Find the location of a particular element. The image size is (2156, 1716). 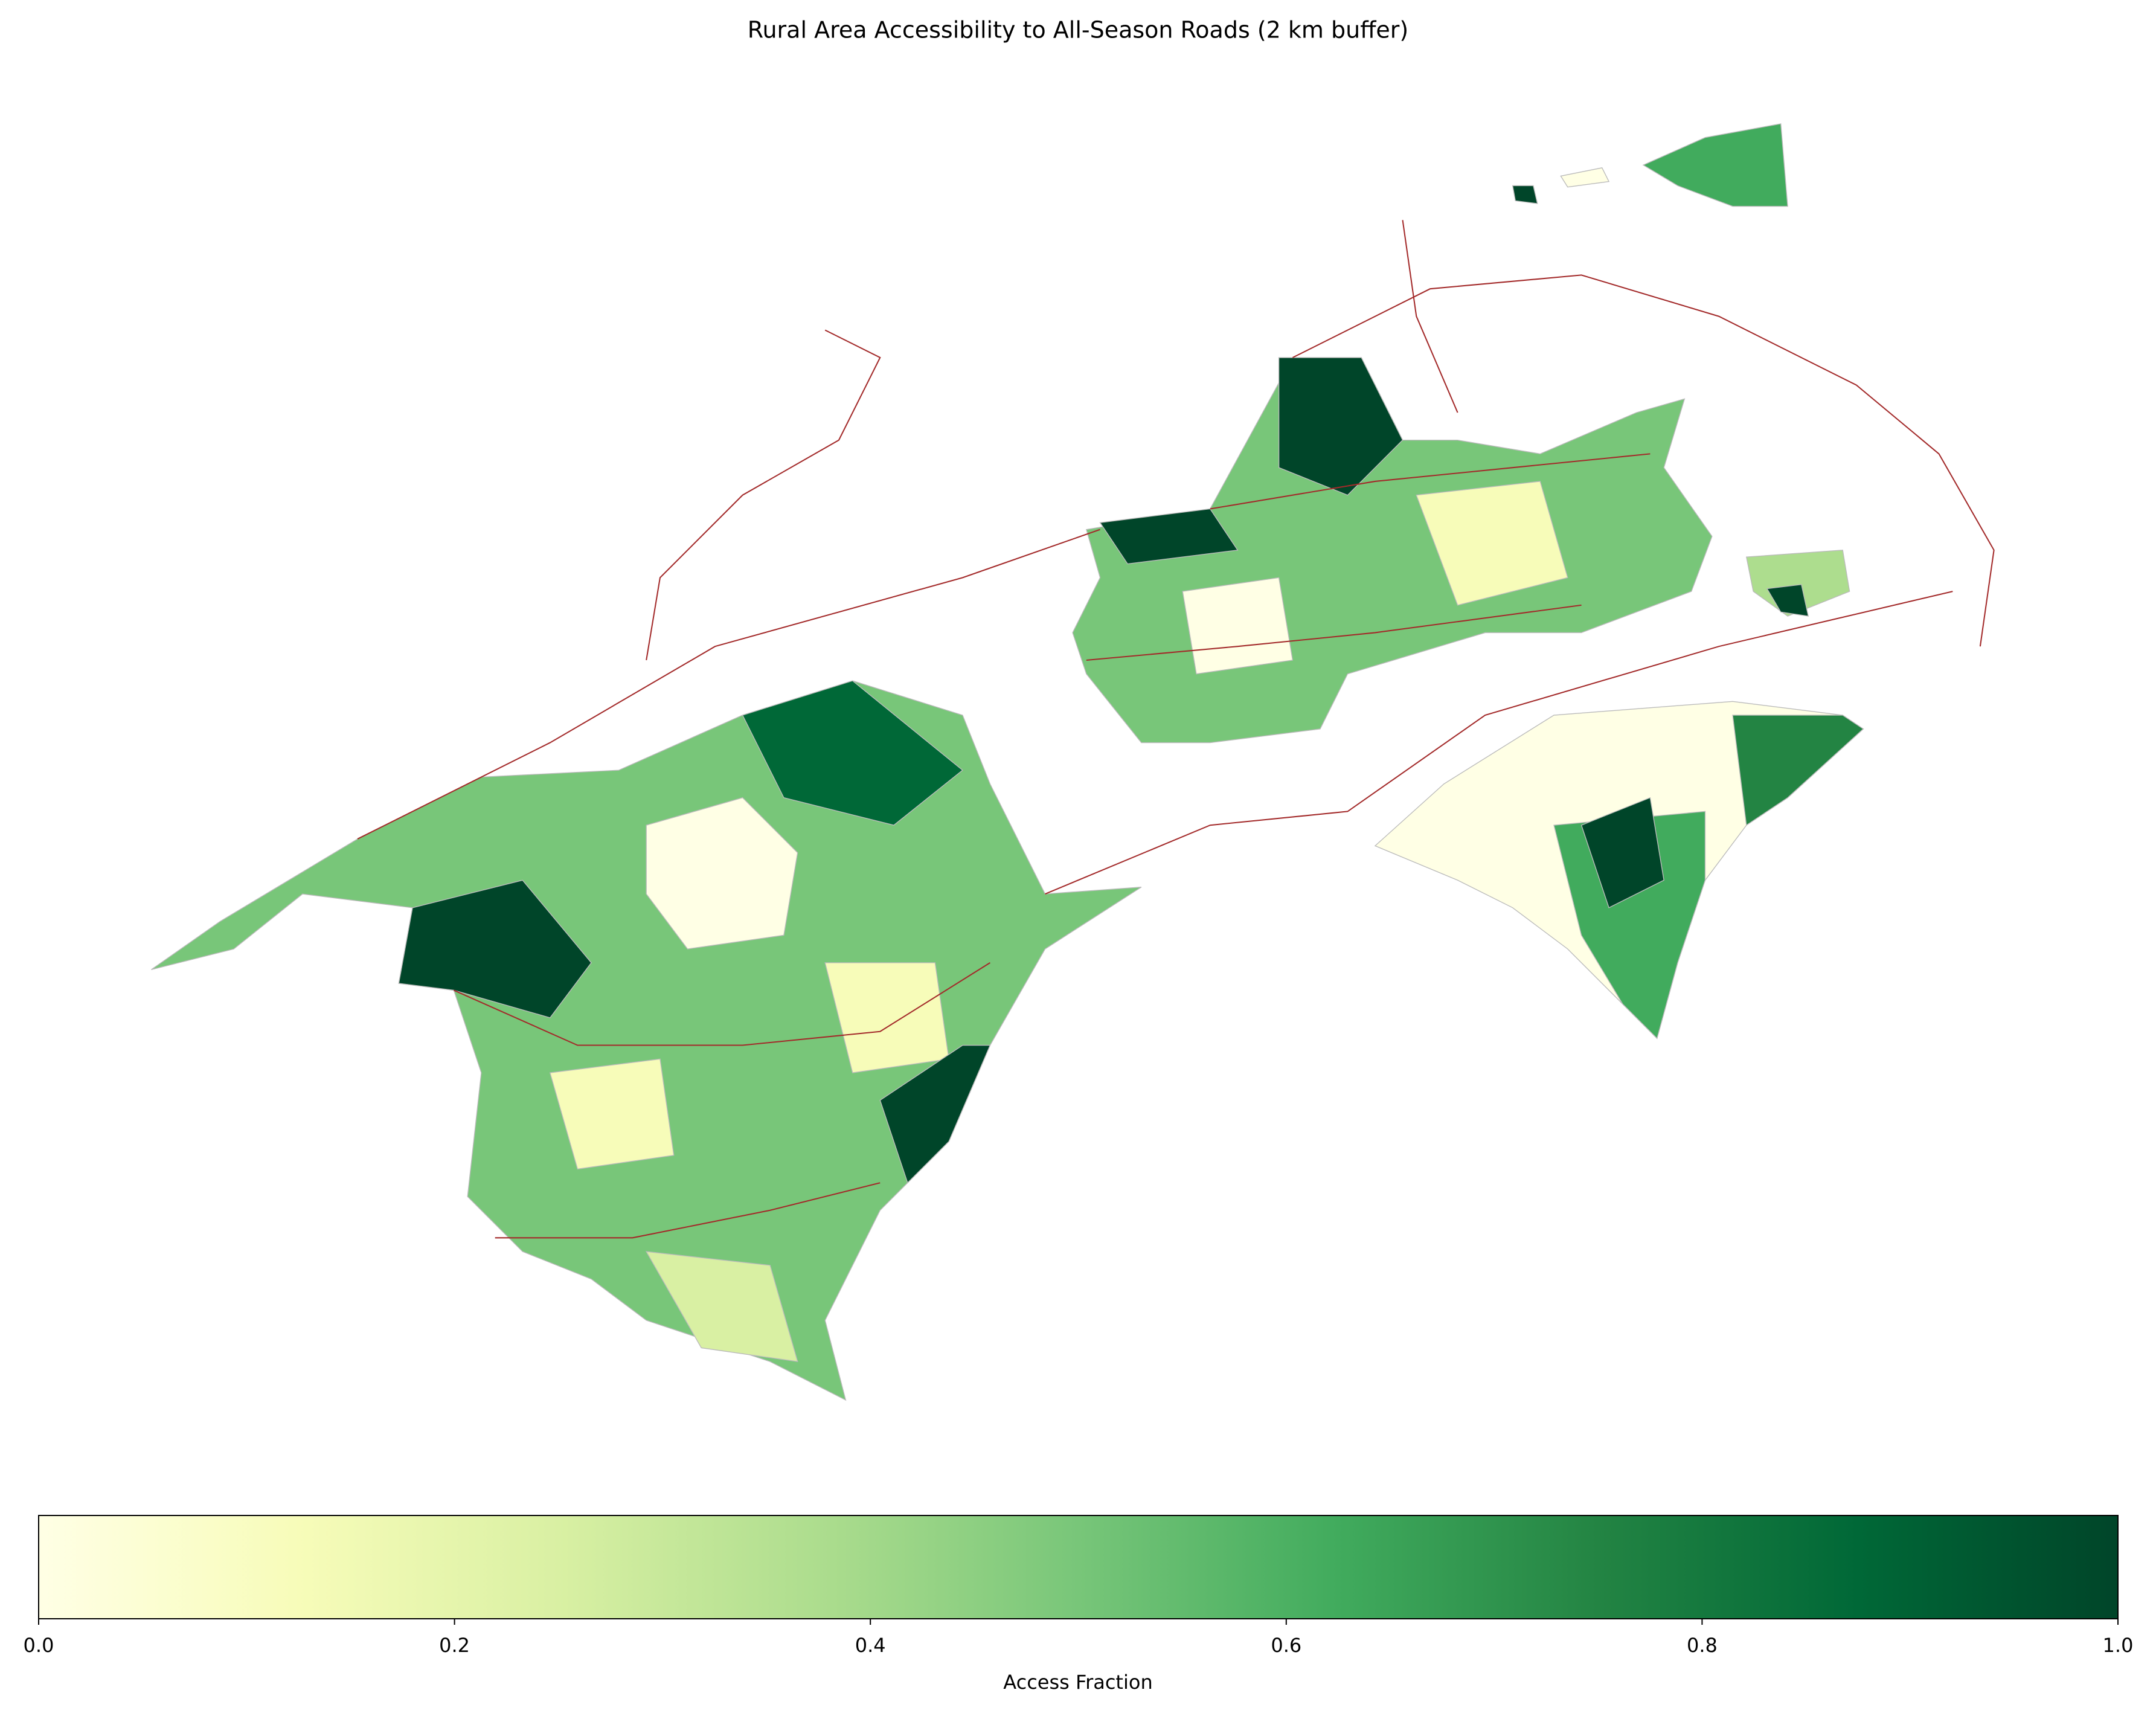

x-tick-label: 0.2 is located at coordinates (454, 1645).